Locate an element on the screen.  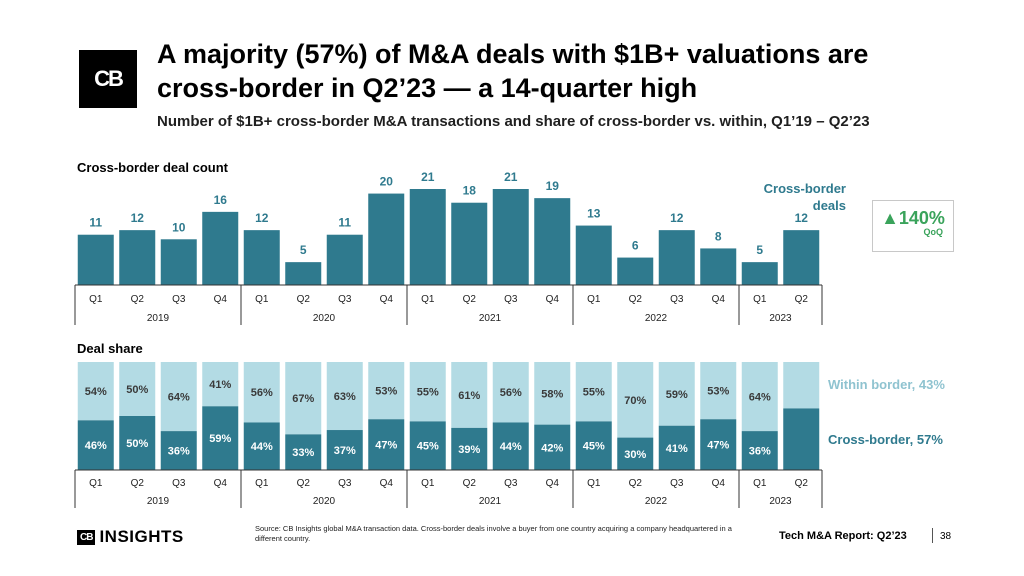
count-chart-title: Cross-border deal count is located at coordinates (152, 167).